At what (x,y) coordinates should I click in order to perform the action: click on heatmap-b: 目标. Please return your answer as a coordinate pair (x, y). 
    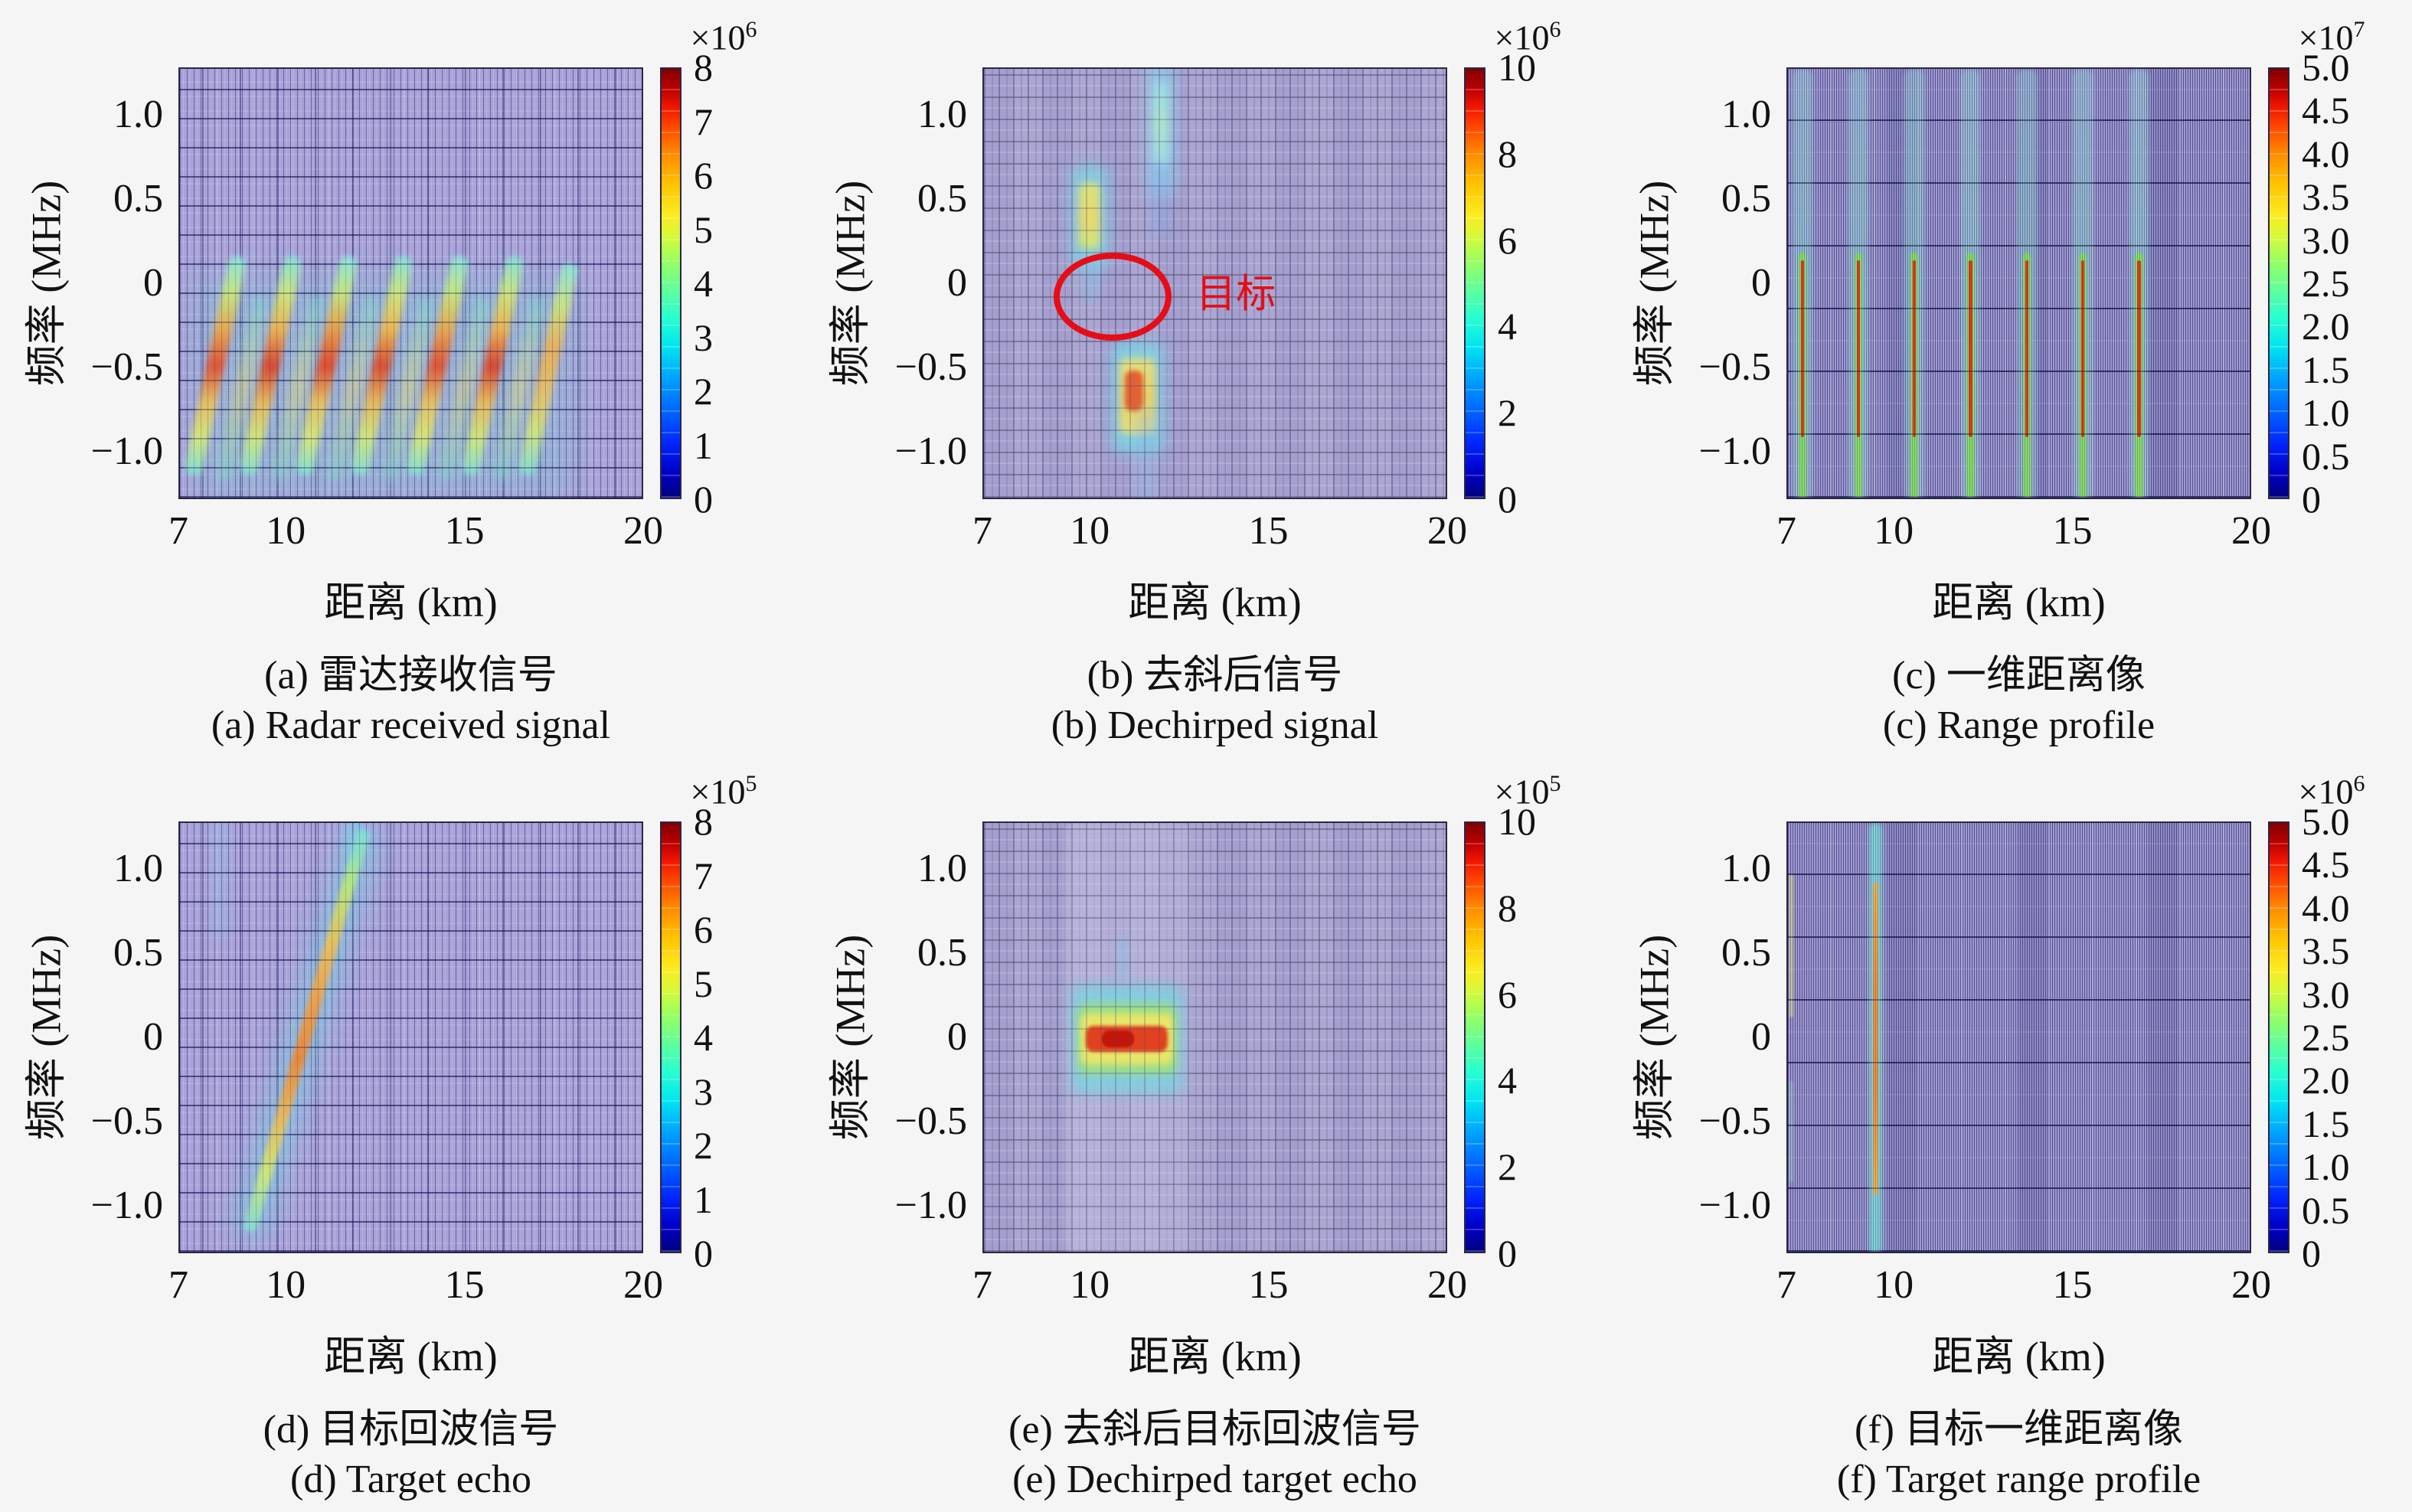
    Looking at the image, I should click on (1214, 283).